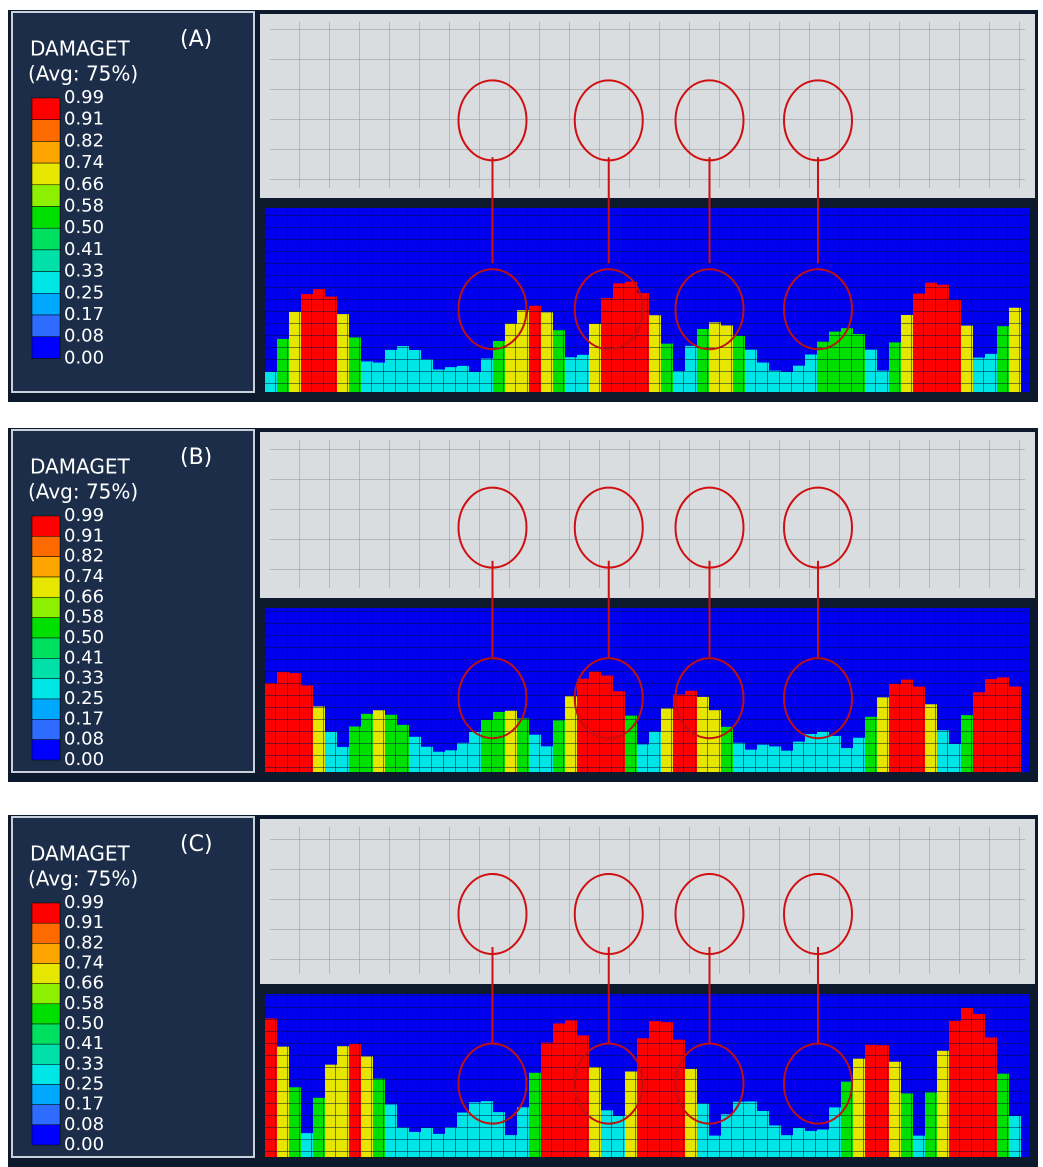 This screenshot has height=1167, width=1043. I want to click on panel-label: (B), so click(196, 457).